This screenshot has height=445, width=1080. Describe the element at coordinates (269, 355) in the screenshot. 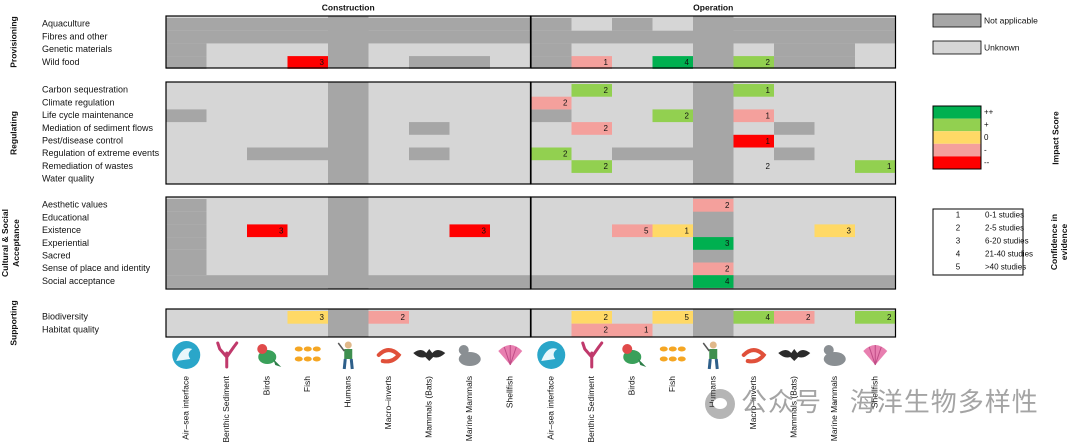

I see `bird-icon` at that location.